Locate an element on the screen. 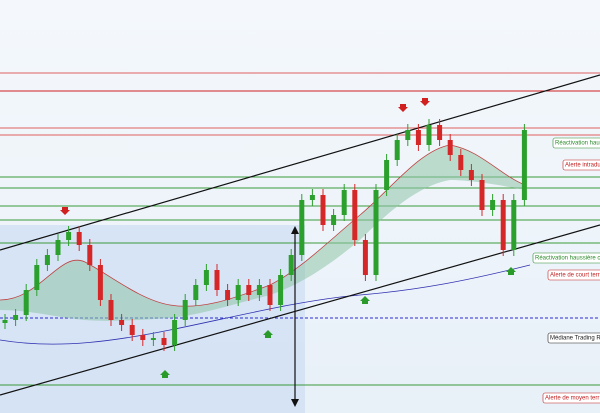 Image resolution: width=600 pixels, height=413 pixels. annotation-label: Réactivation haussière c is located at coordinates (567, 259).